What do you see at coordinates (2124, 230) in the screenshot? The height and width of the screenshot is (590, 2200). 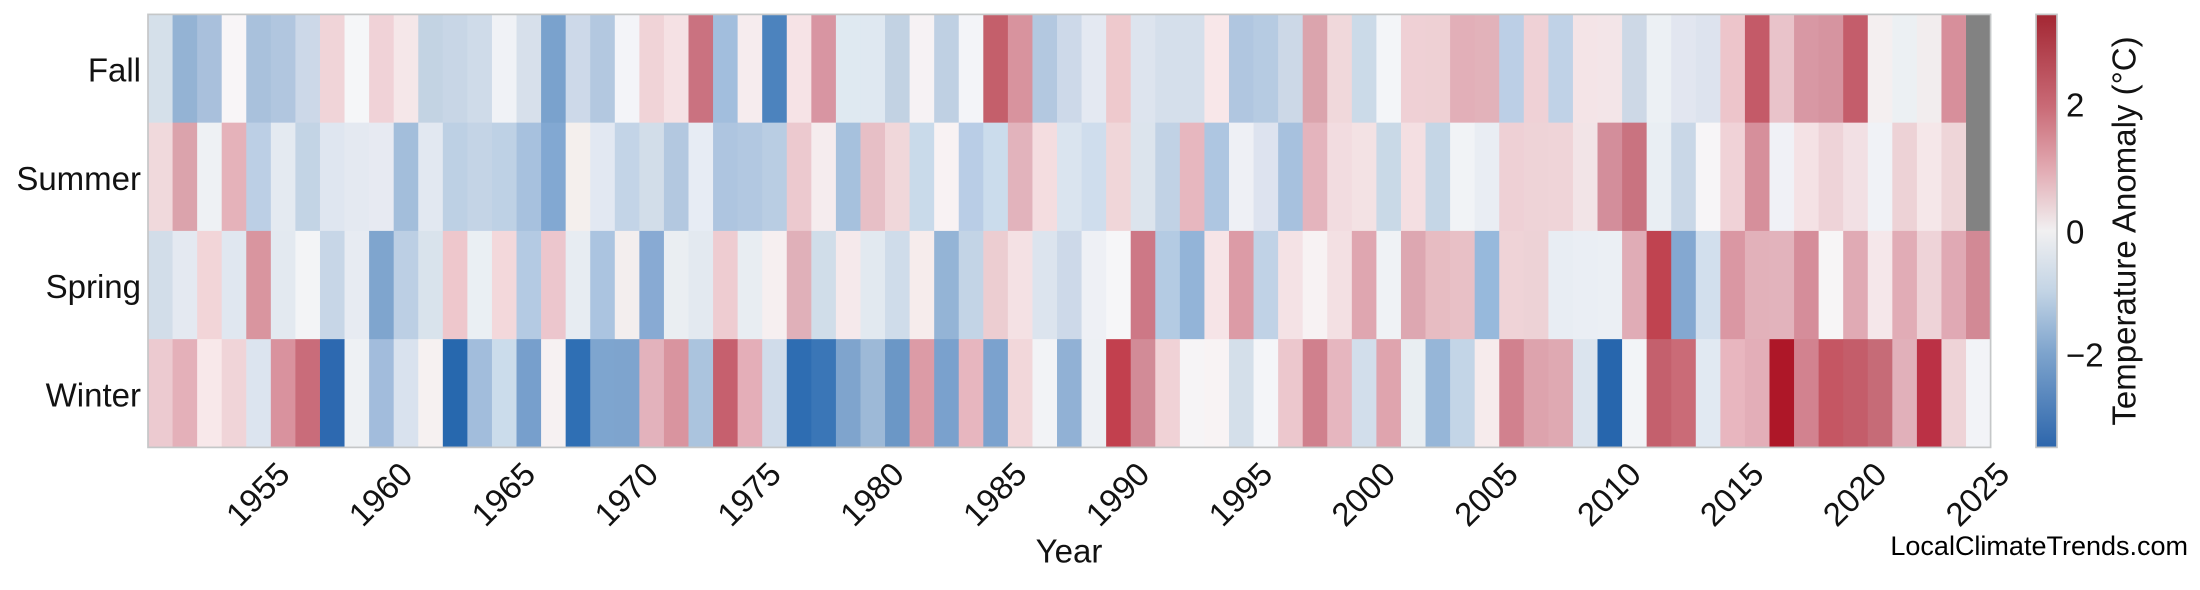 I see `svg-text: Temperature Anomaly (°C)` at bounding box center [2124, 230].